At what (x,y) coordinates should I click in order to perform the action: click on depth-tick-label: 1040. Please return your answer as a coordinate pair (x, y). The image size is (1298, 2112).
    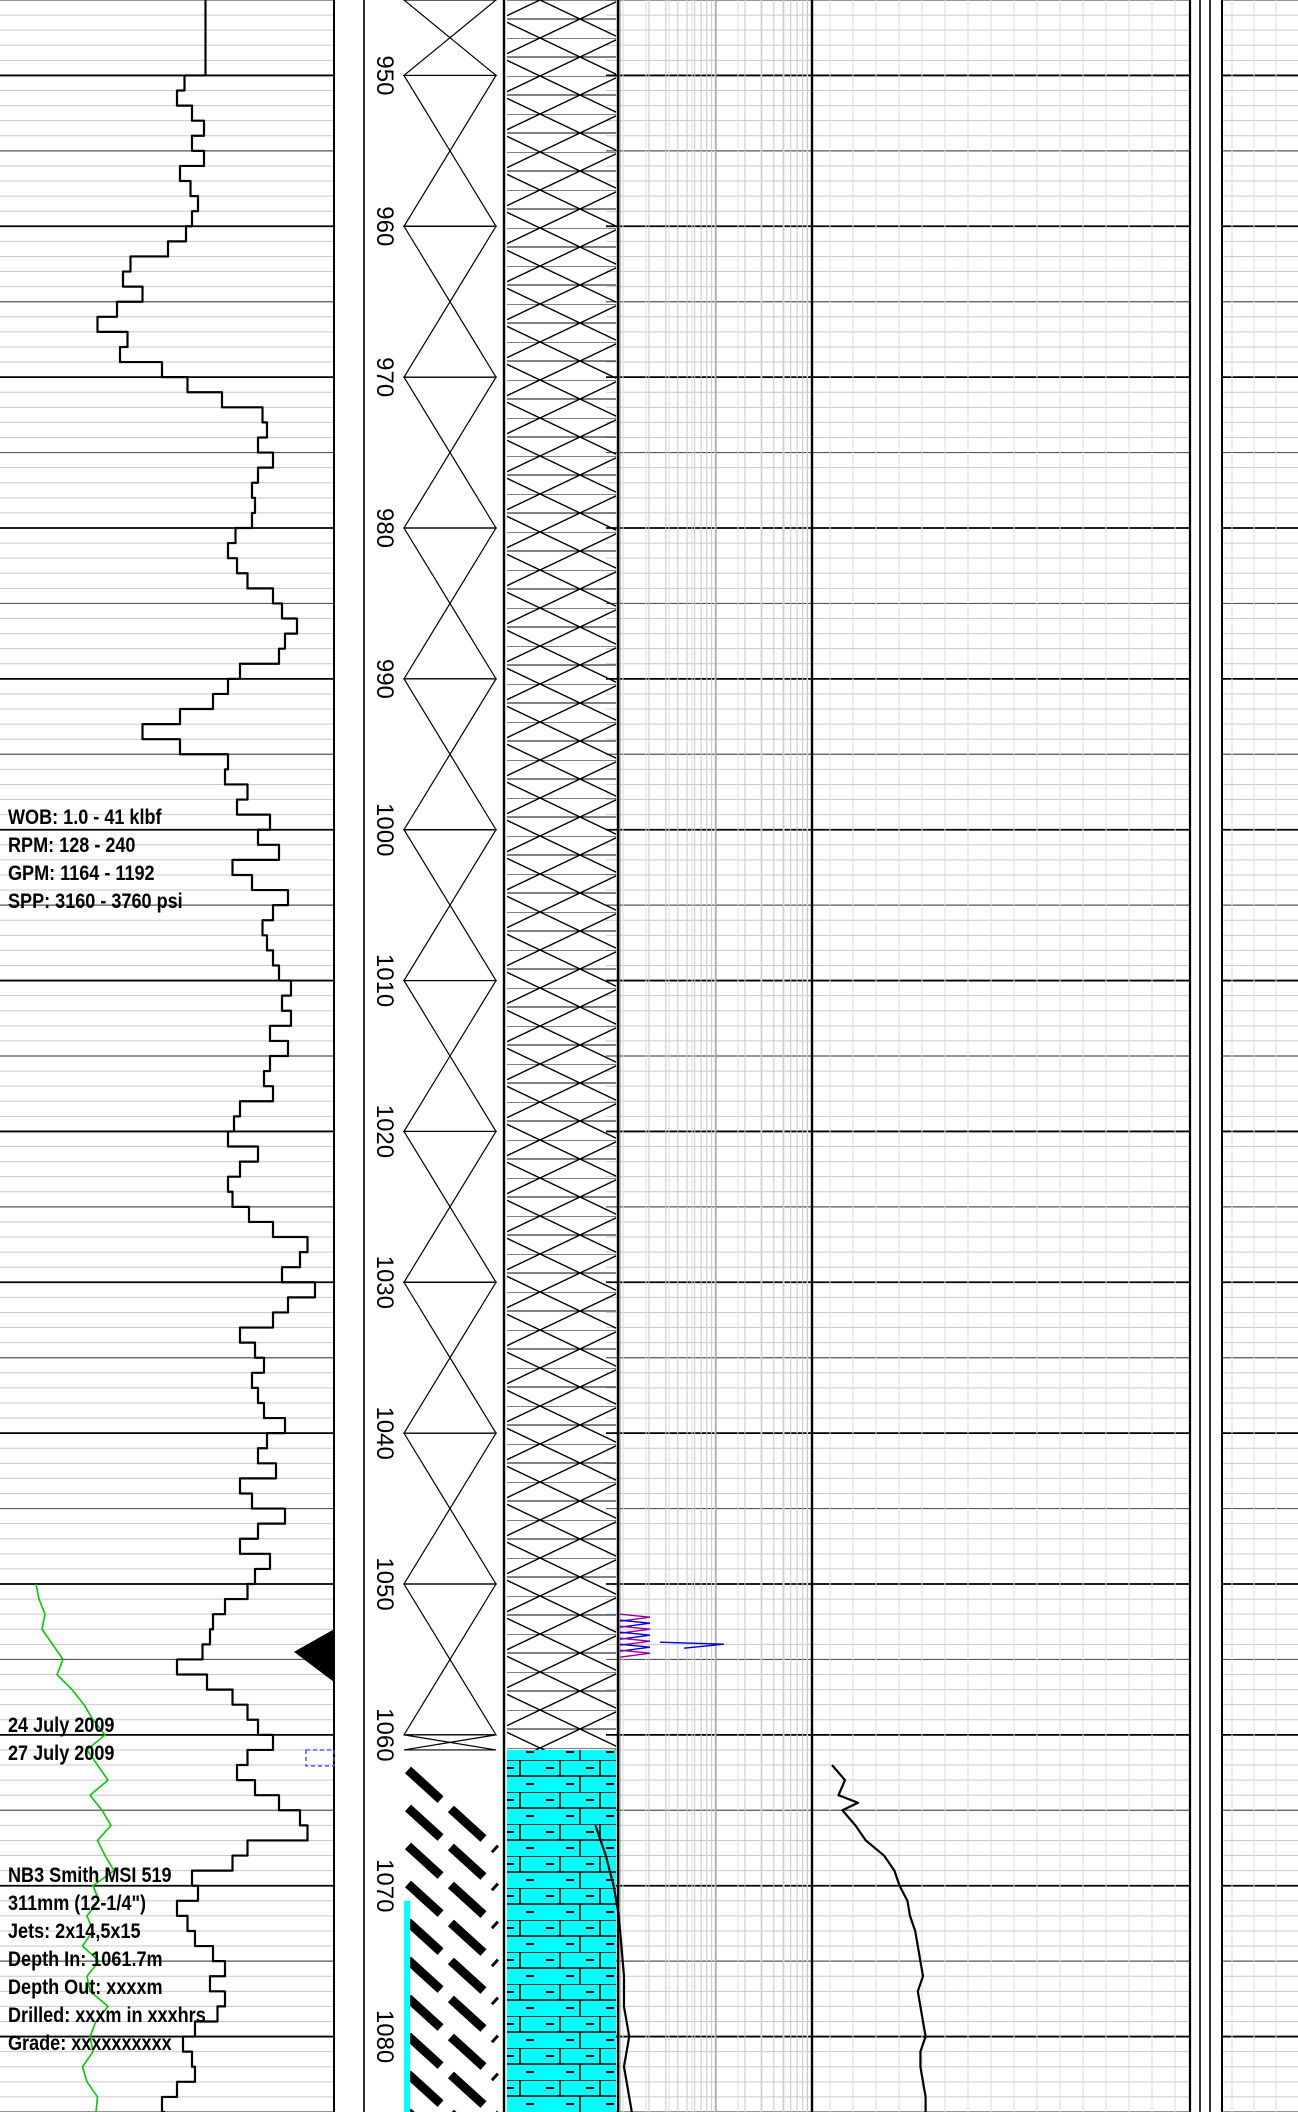
    Looking at the image, I should click on (384, 1432).